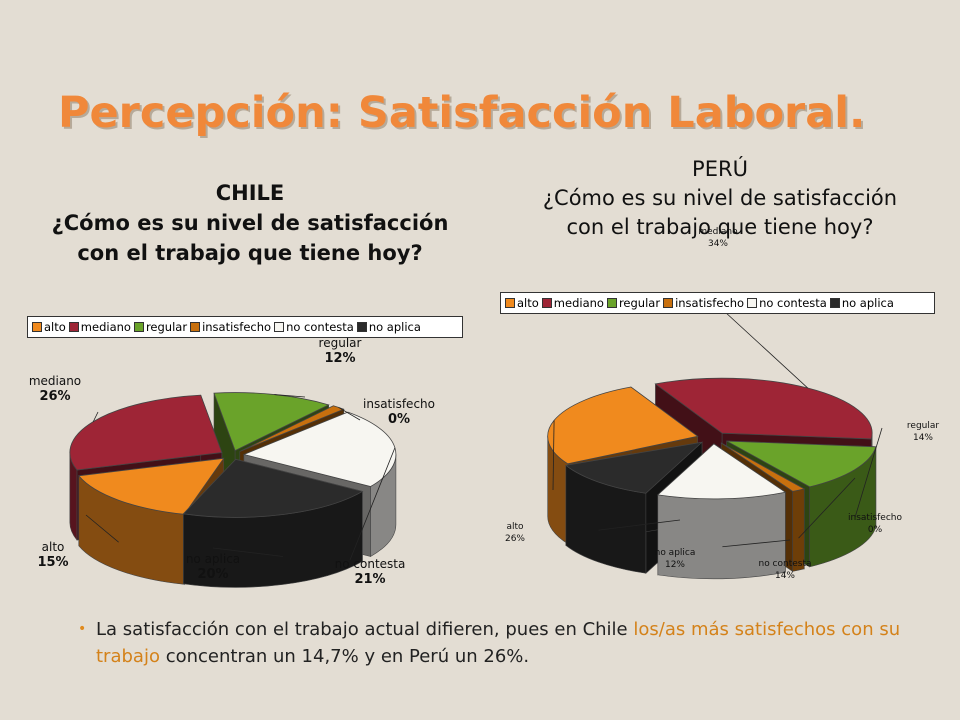 This screenshot has width=960, height=720. What do you see at coordinates (344, 656) in the screenshot?
I see `bullet-text-after: concentran un 14,7% y en Perú un 26%.` at bounding box center [344, 656].